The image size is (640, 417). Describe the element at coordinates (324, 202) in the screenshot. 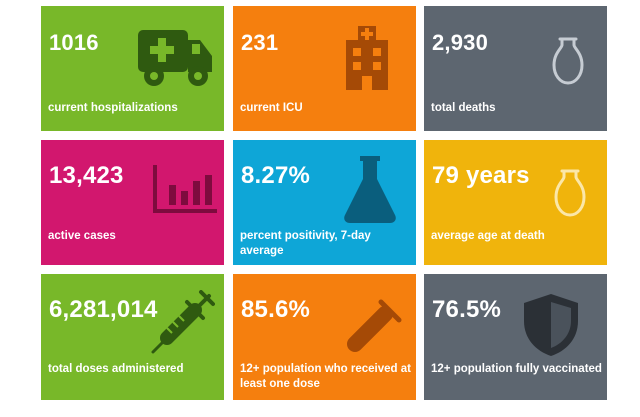

I see `tile-percent-positivity: 8.27% percent positivity, 7-day average` at that location.